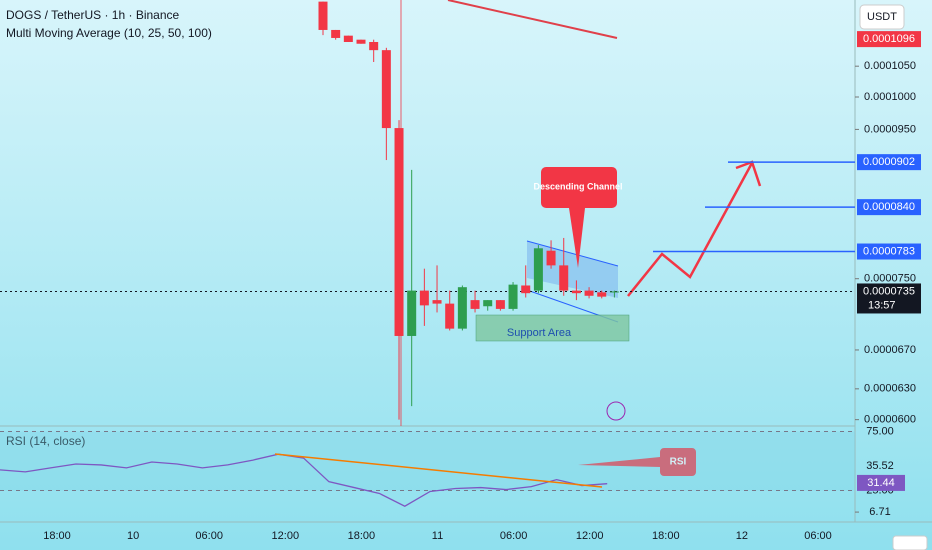  Describe the element at coordinates (882, 305) in the screenshot. I see `countdown: 13:57` at that location.